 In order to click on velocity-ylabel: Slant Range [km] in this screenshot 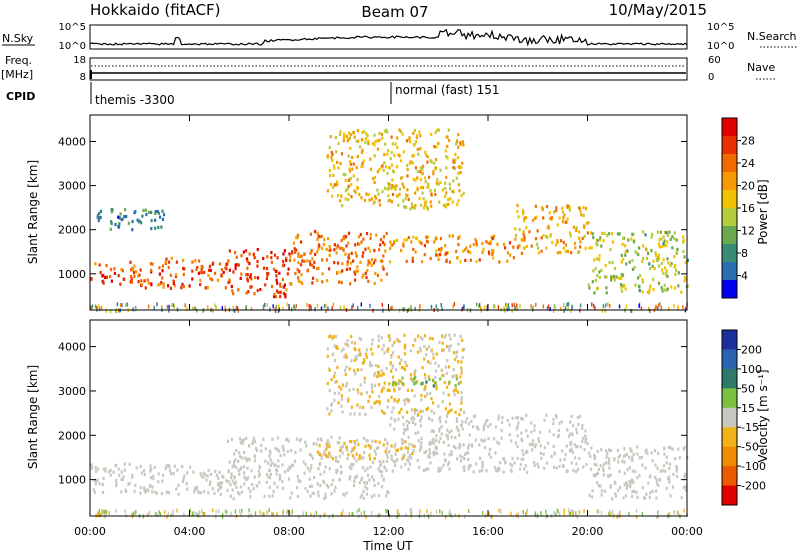, I will do `click(33, 417)`.